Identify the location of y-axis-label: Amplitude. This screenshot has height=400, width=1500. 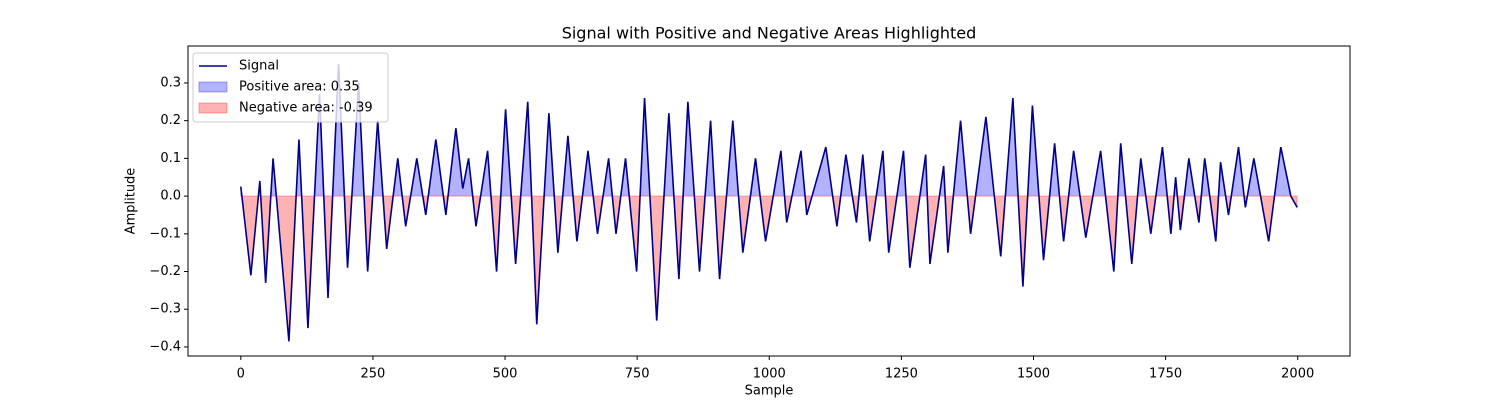
(131, 201).